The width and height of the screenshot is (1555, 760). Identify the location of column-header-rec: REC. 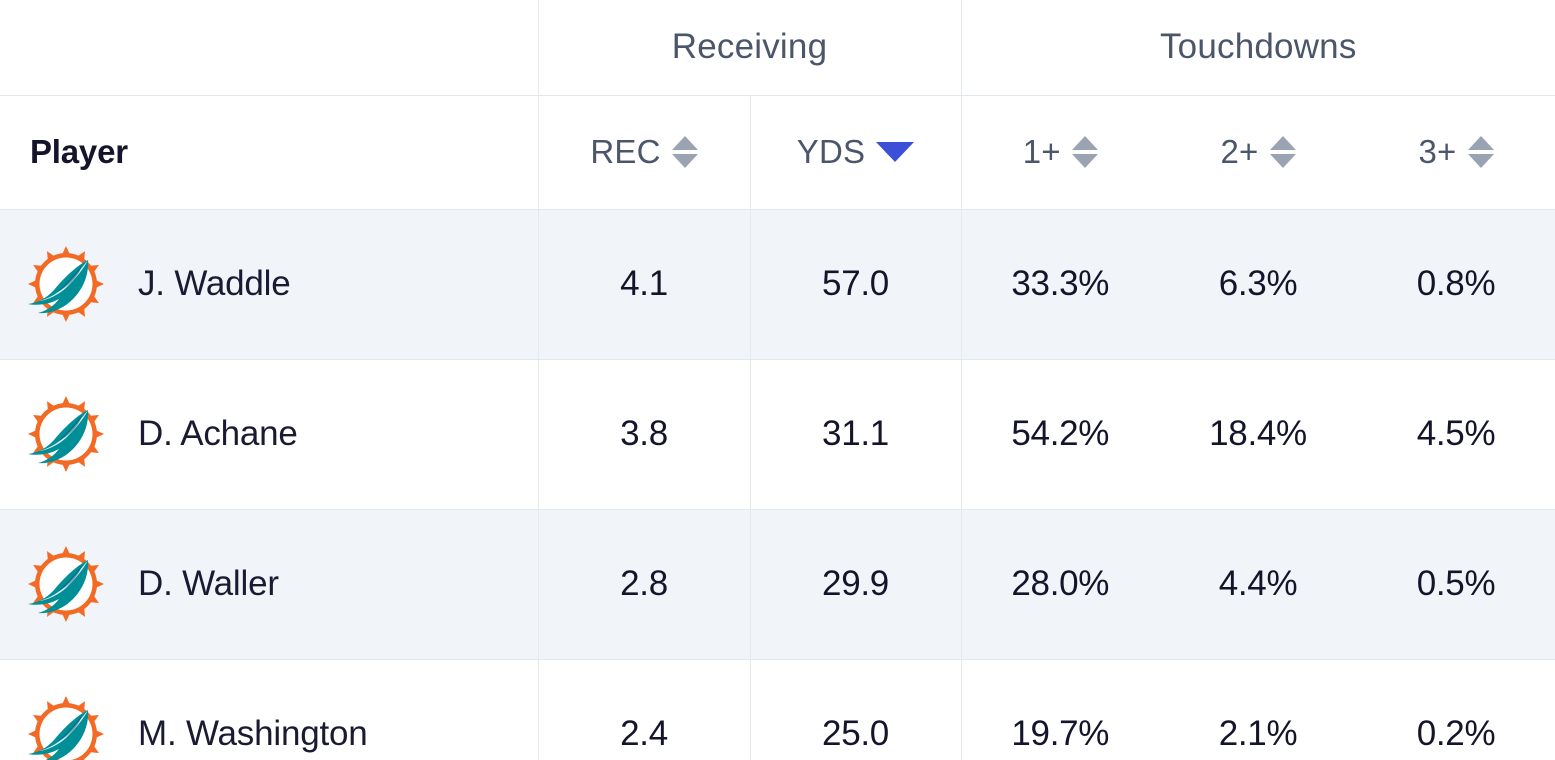
(644, 152).